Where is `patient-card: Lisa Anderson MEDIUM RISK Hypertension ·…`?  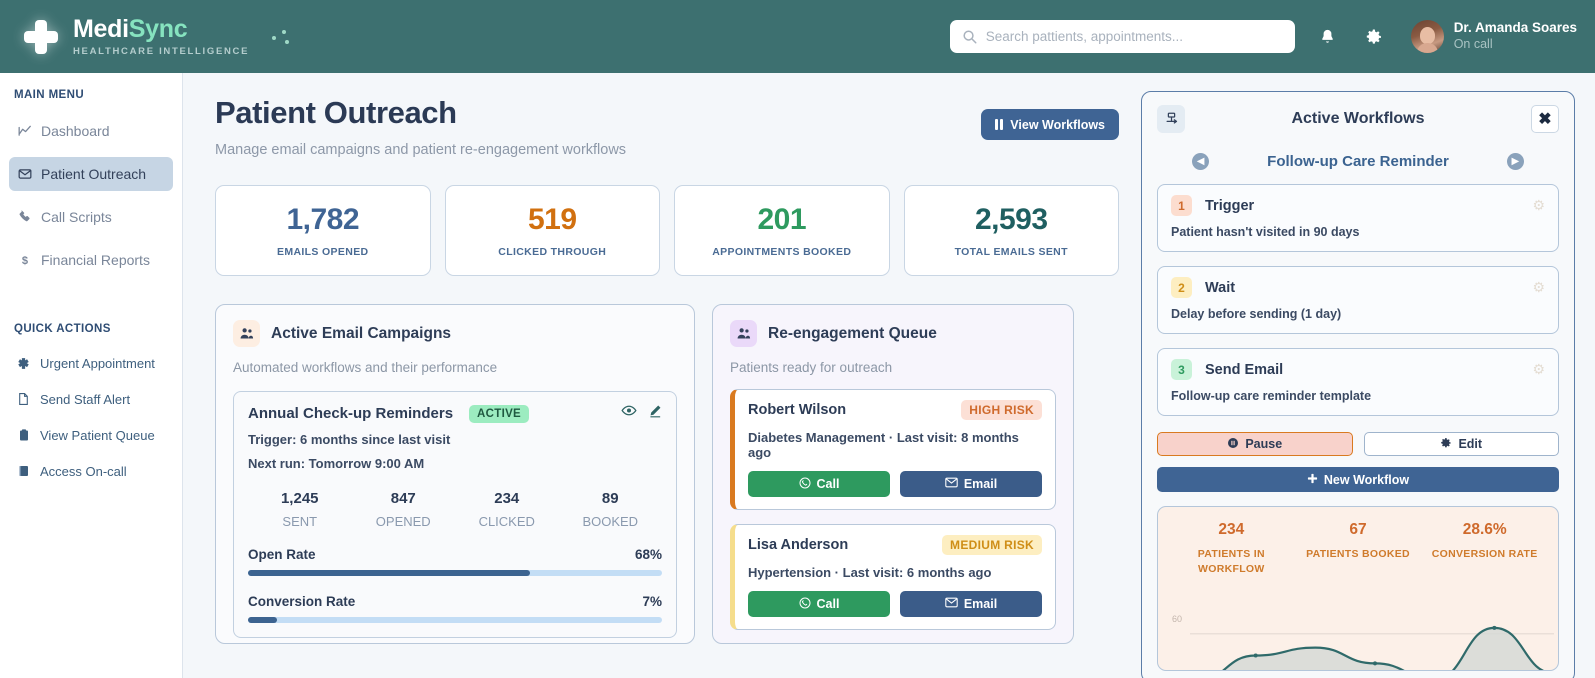 patient-card: Lisa Anderson MEDIUM RISK Hypertension ·… is located at coordinates (893, 577).